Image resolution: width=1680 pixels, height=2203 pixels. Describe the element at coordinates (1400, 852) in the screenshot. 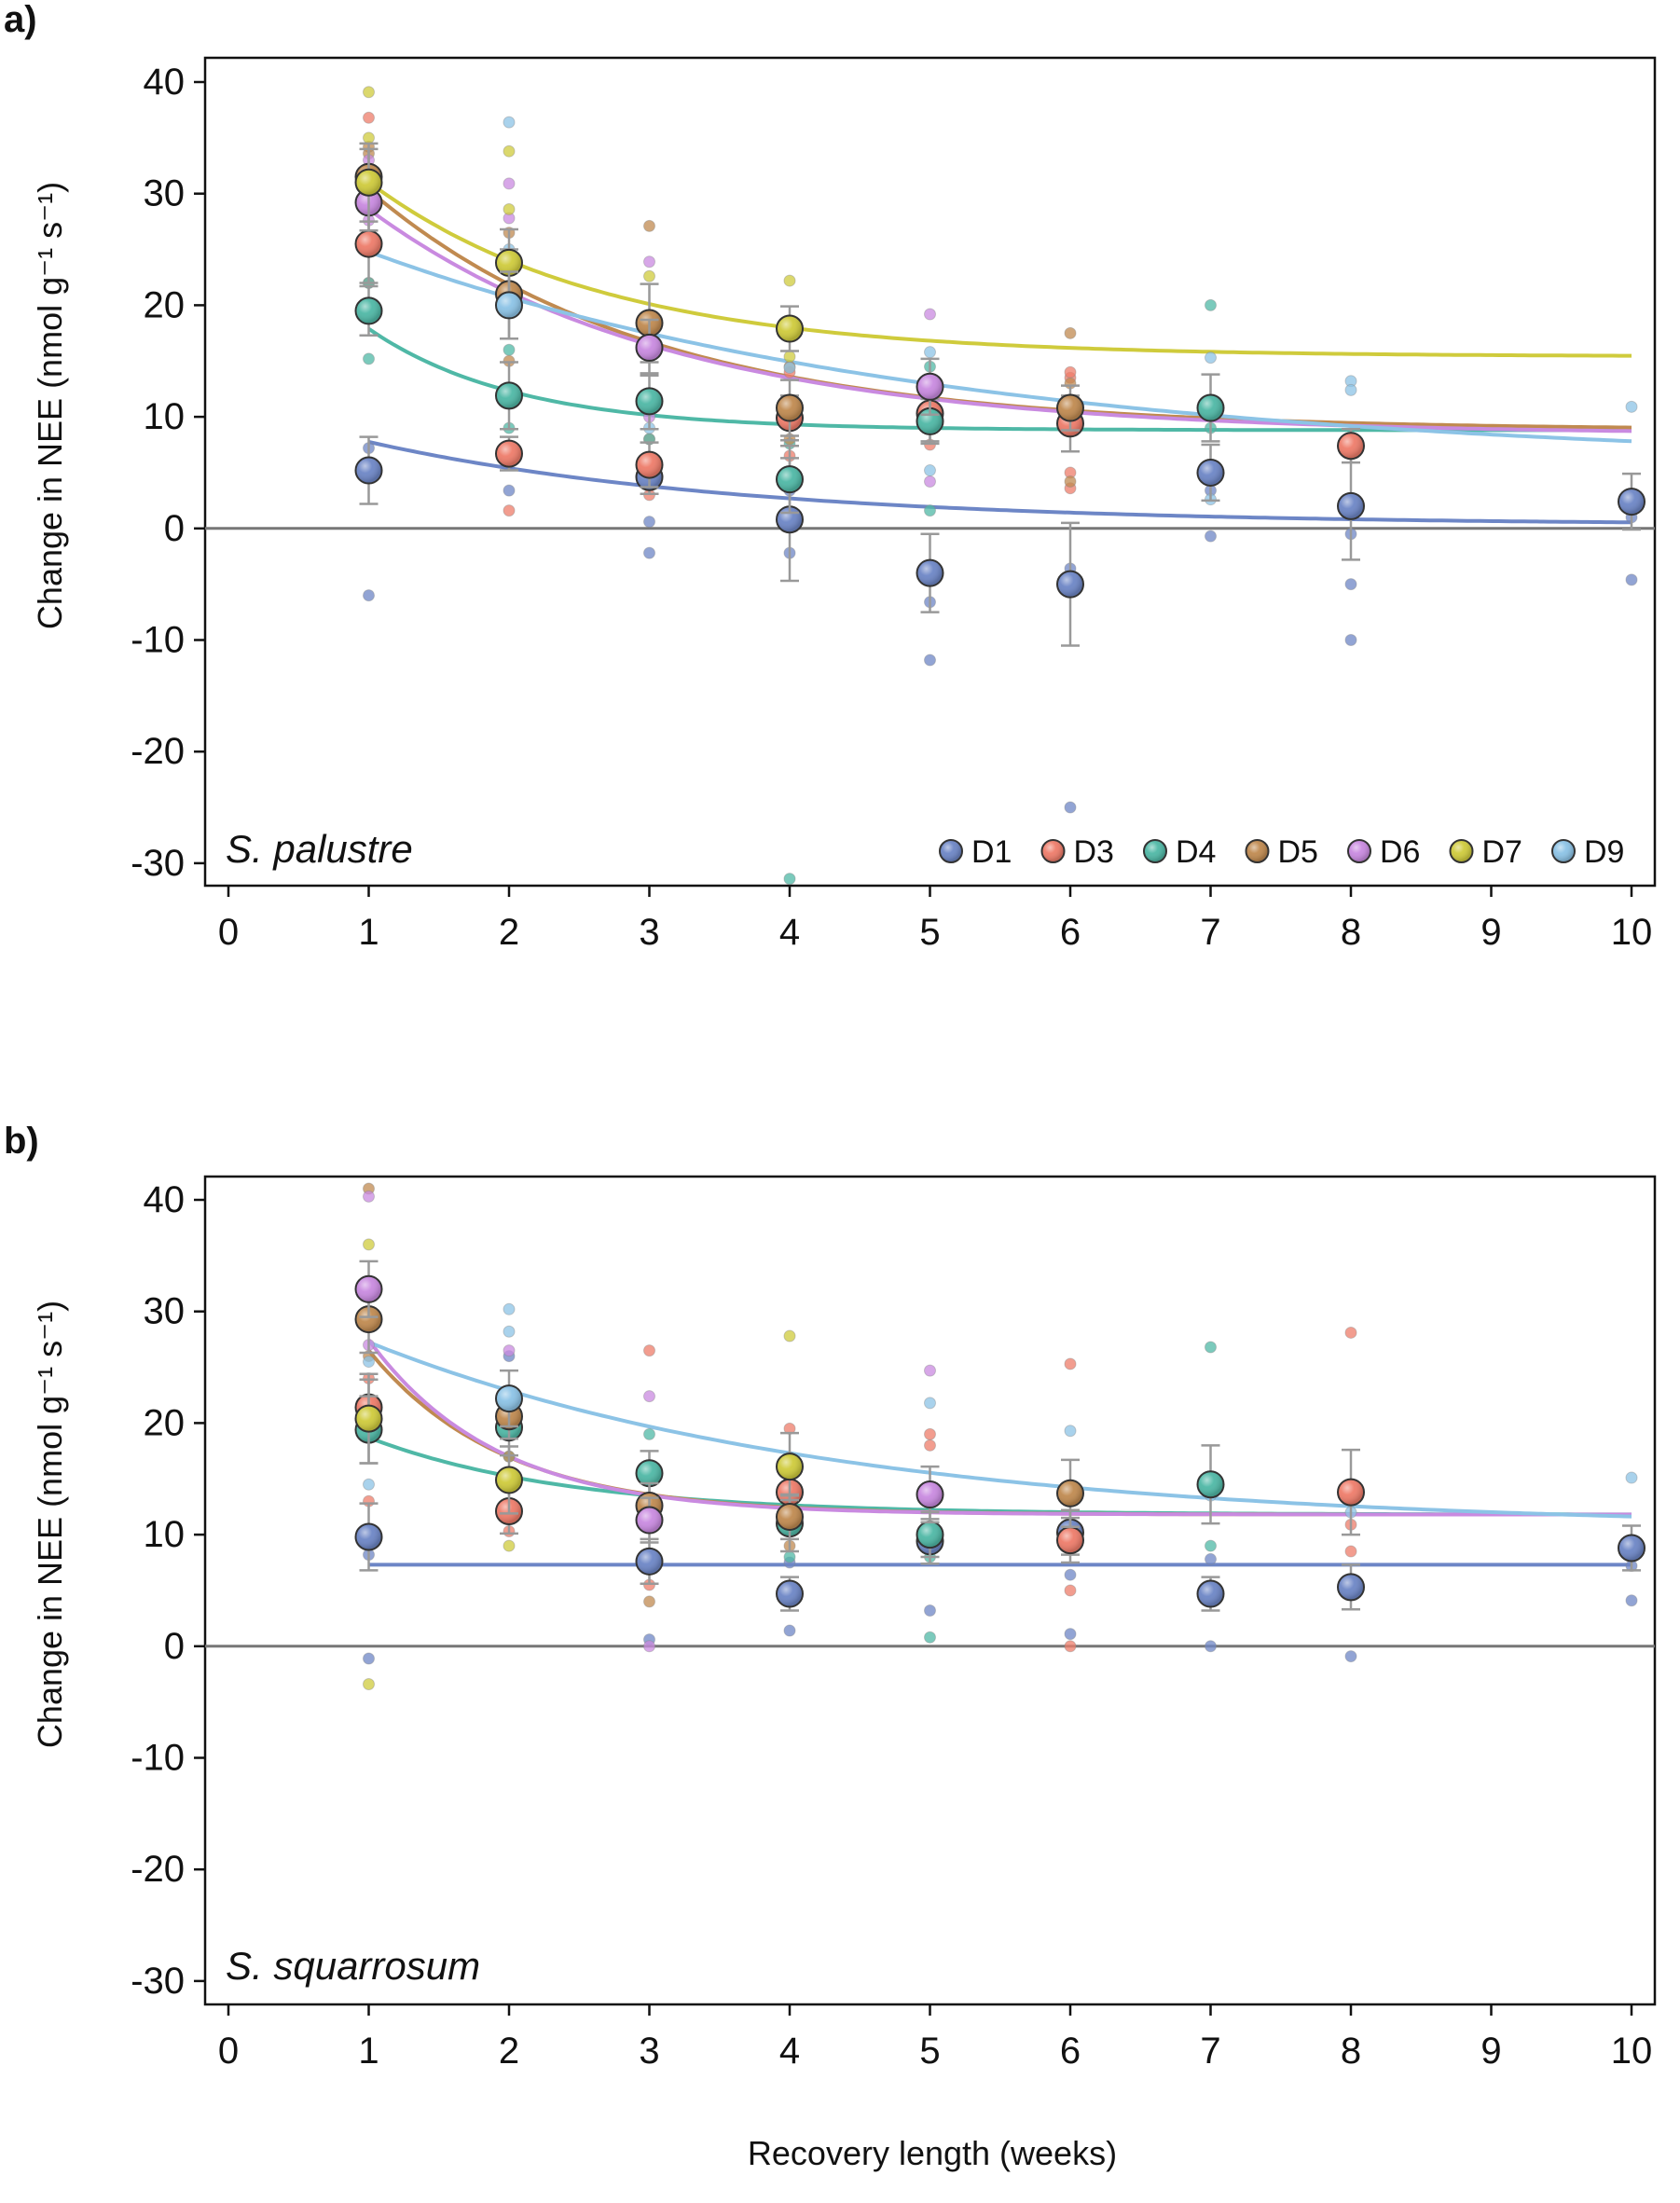

I see `legend-label-D6: D6` at that location.